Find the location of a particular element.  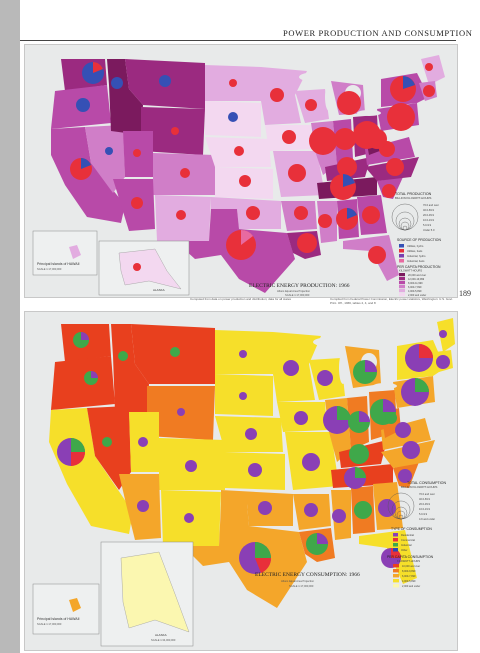

legend-source-item-2: Industrial, hydro is located at coordinates (416, 256).